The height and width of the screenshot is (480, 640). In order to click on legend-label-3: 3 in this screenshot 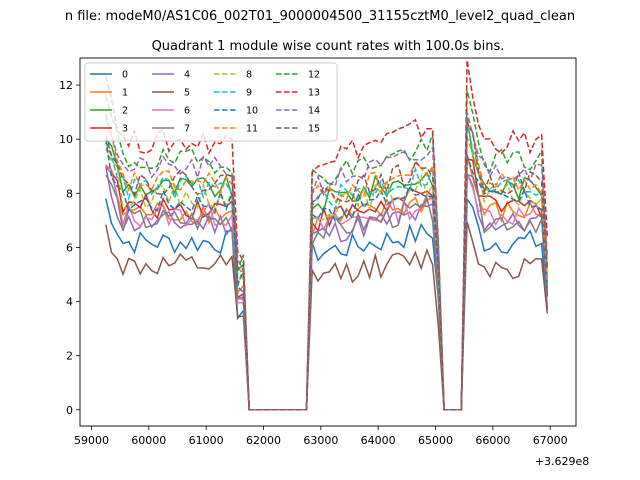, I will do `click(125, 129)`.